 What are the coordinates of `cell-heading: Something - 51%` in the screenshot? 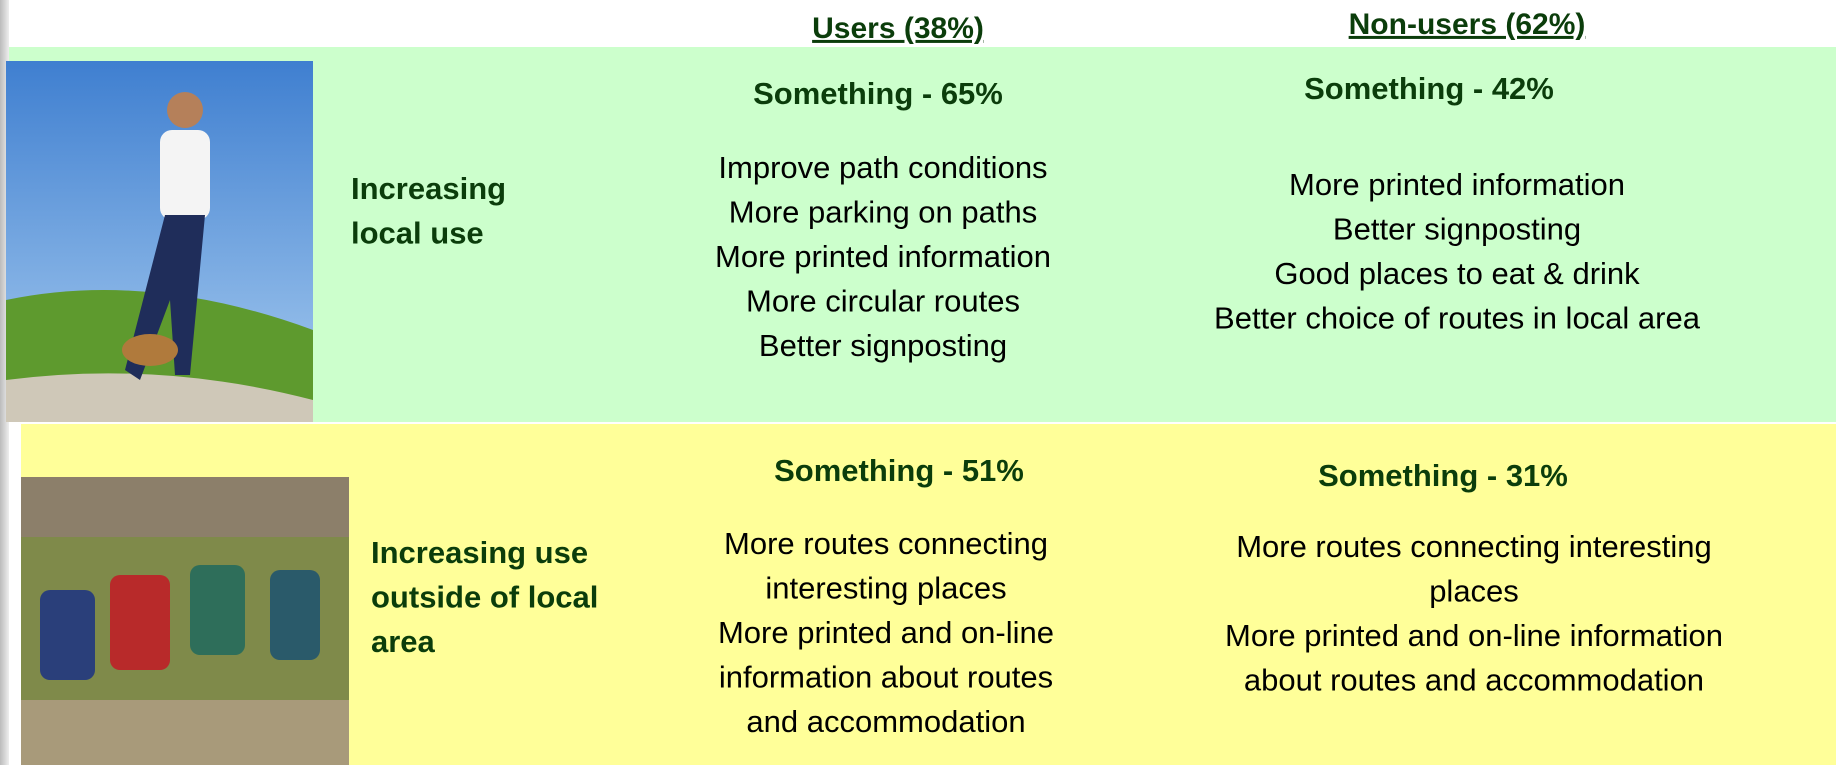 It's located at (899, 470).